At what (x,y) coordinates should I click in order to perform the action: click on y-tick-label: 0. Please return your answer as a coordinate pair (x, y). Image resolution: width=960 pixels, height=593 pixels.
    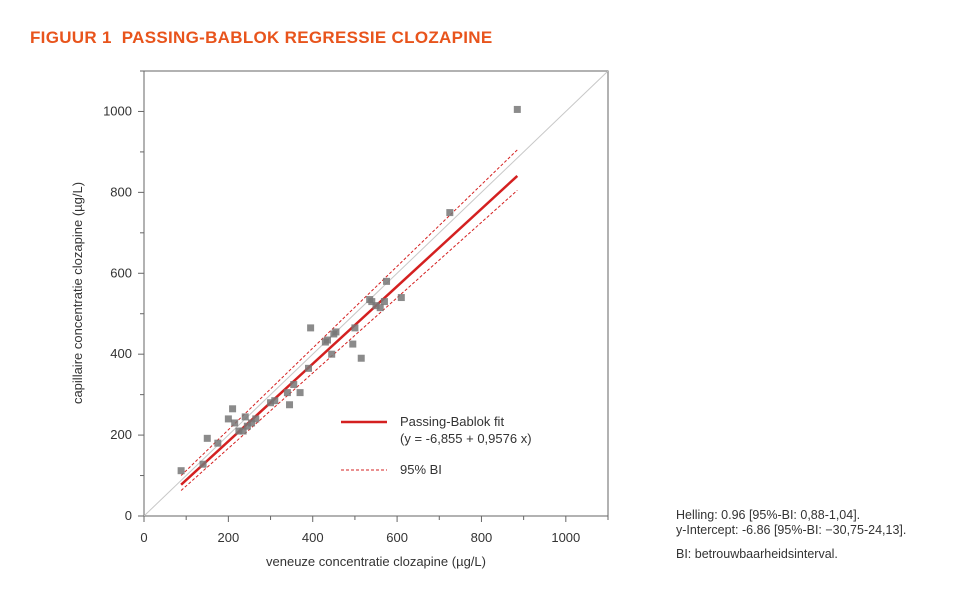
    Looking at the image, I should click on (128, 515).